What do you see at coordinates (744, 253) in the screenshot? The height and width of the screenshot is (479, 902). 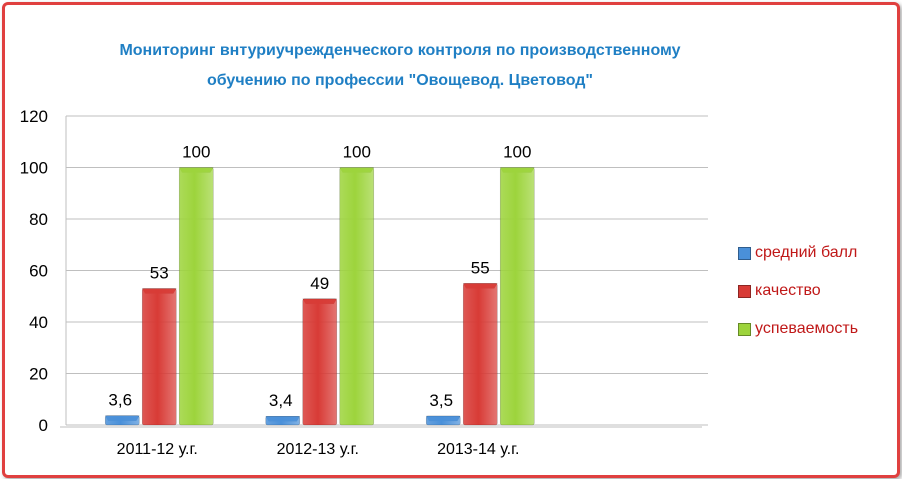 I see `legend-swatch-avg-score` at bounding box center [744, 253].